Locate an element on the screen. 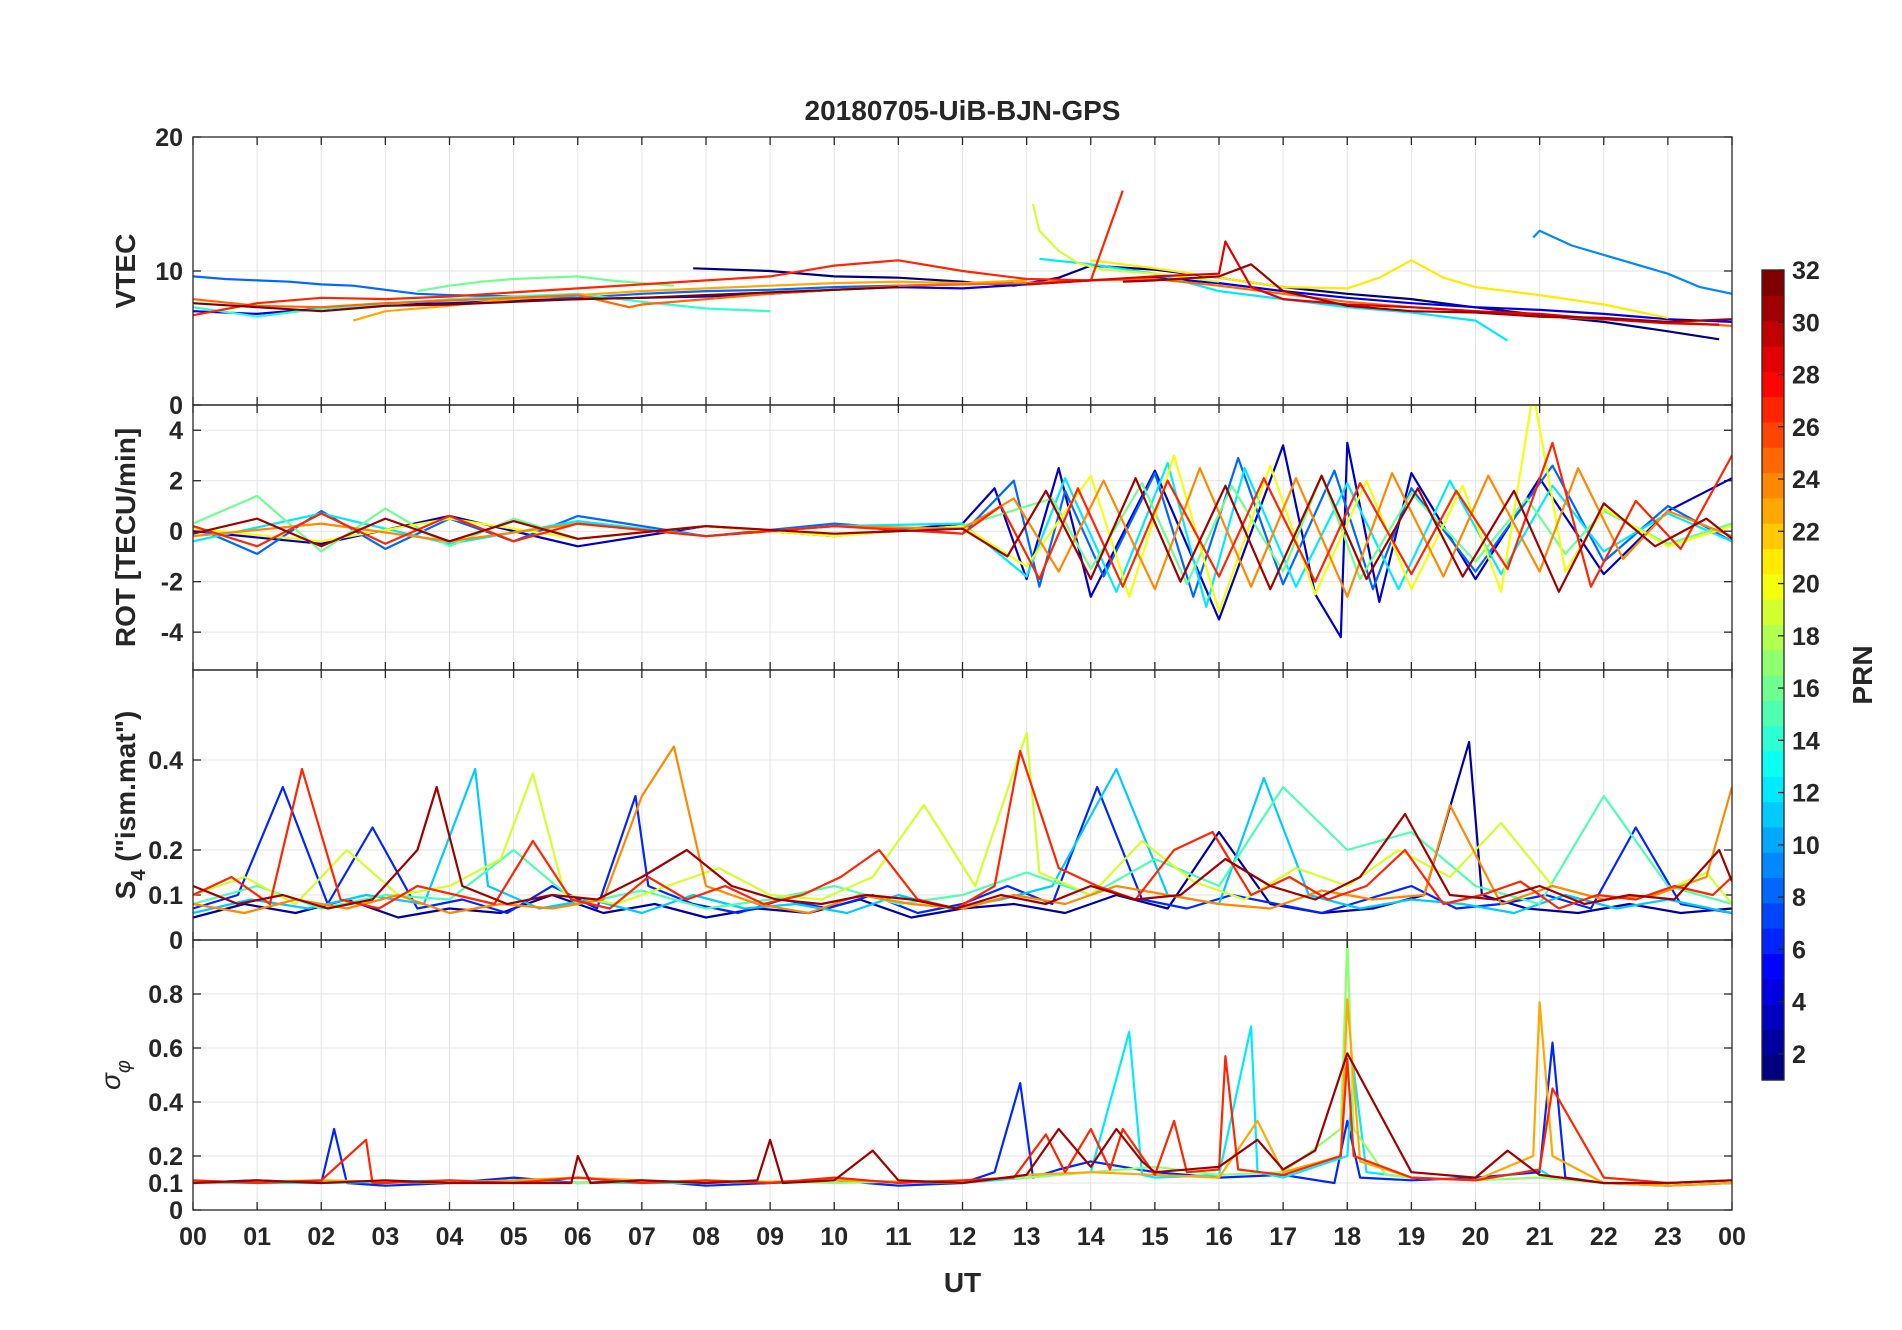 The width and height of the screenshot is (1902, 1330). y-axis-label: VTEC is located at coordinates (125, 271).